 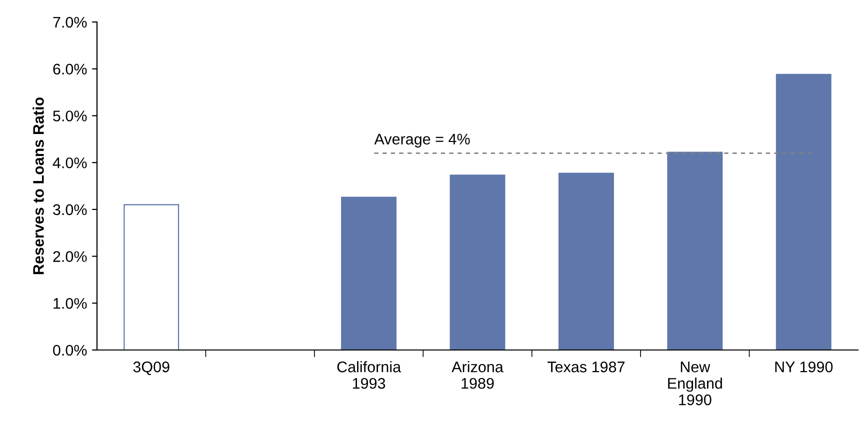 What do you see at coordinates (70, 303) in the screenshot?
I see `y-tick-label: 1.0%` at bounding box center [70, 303].